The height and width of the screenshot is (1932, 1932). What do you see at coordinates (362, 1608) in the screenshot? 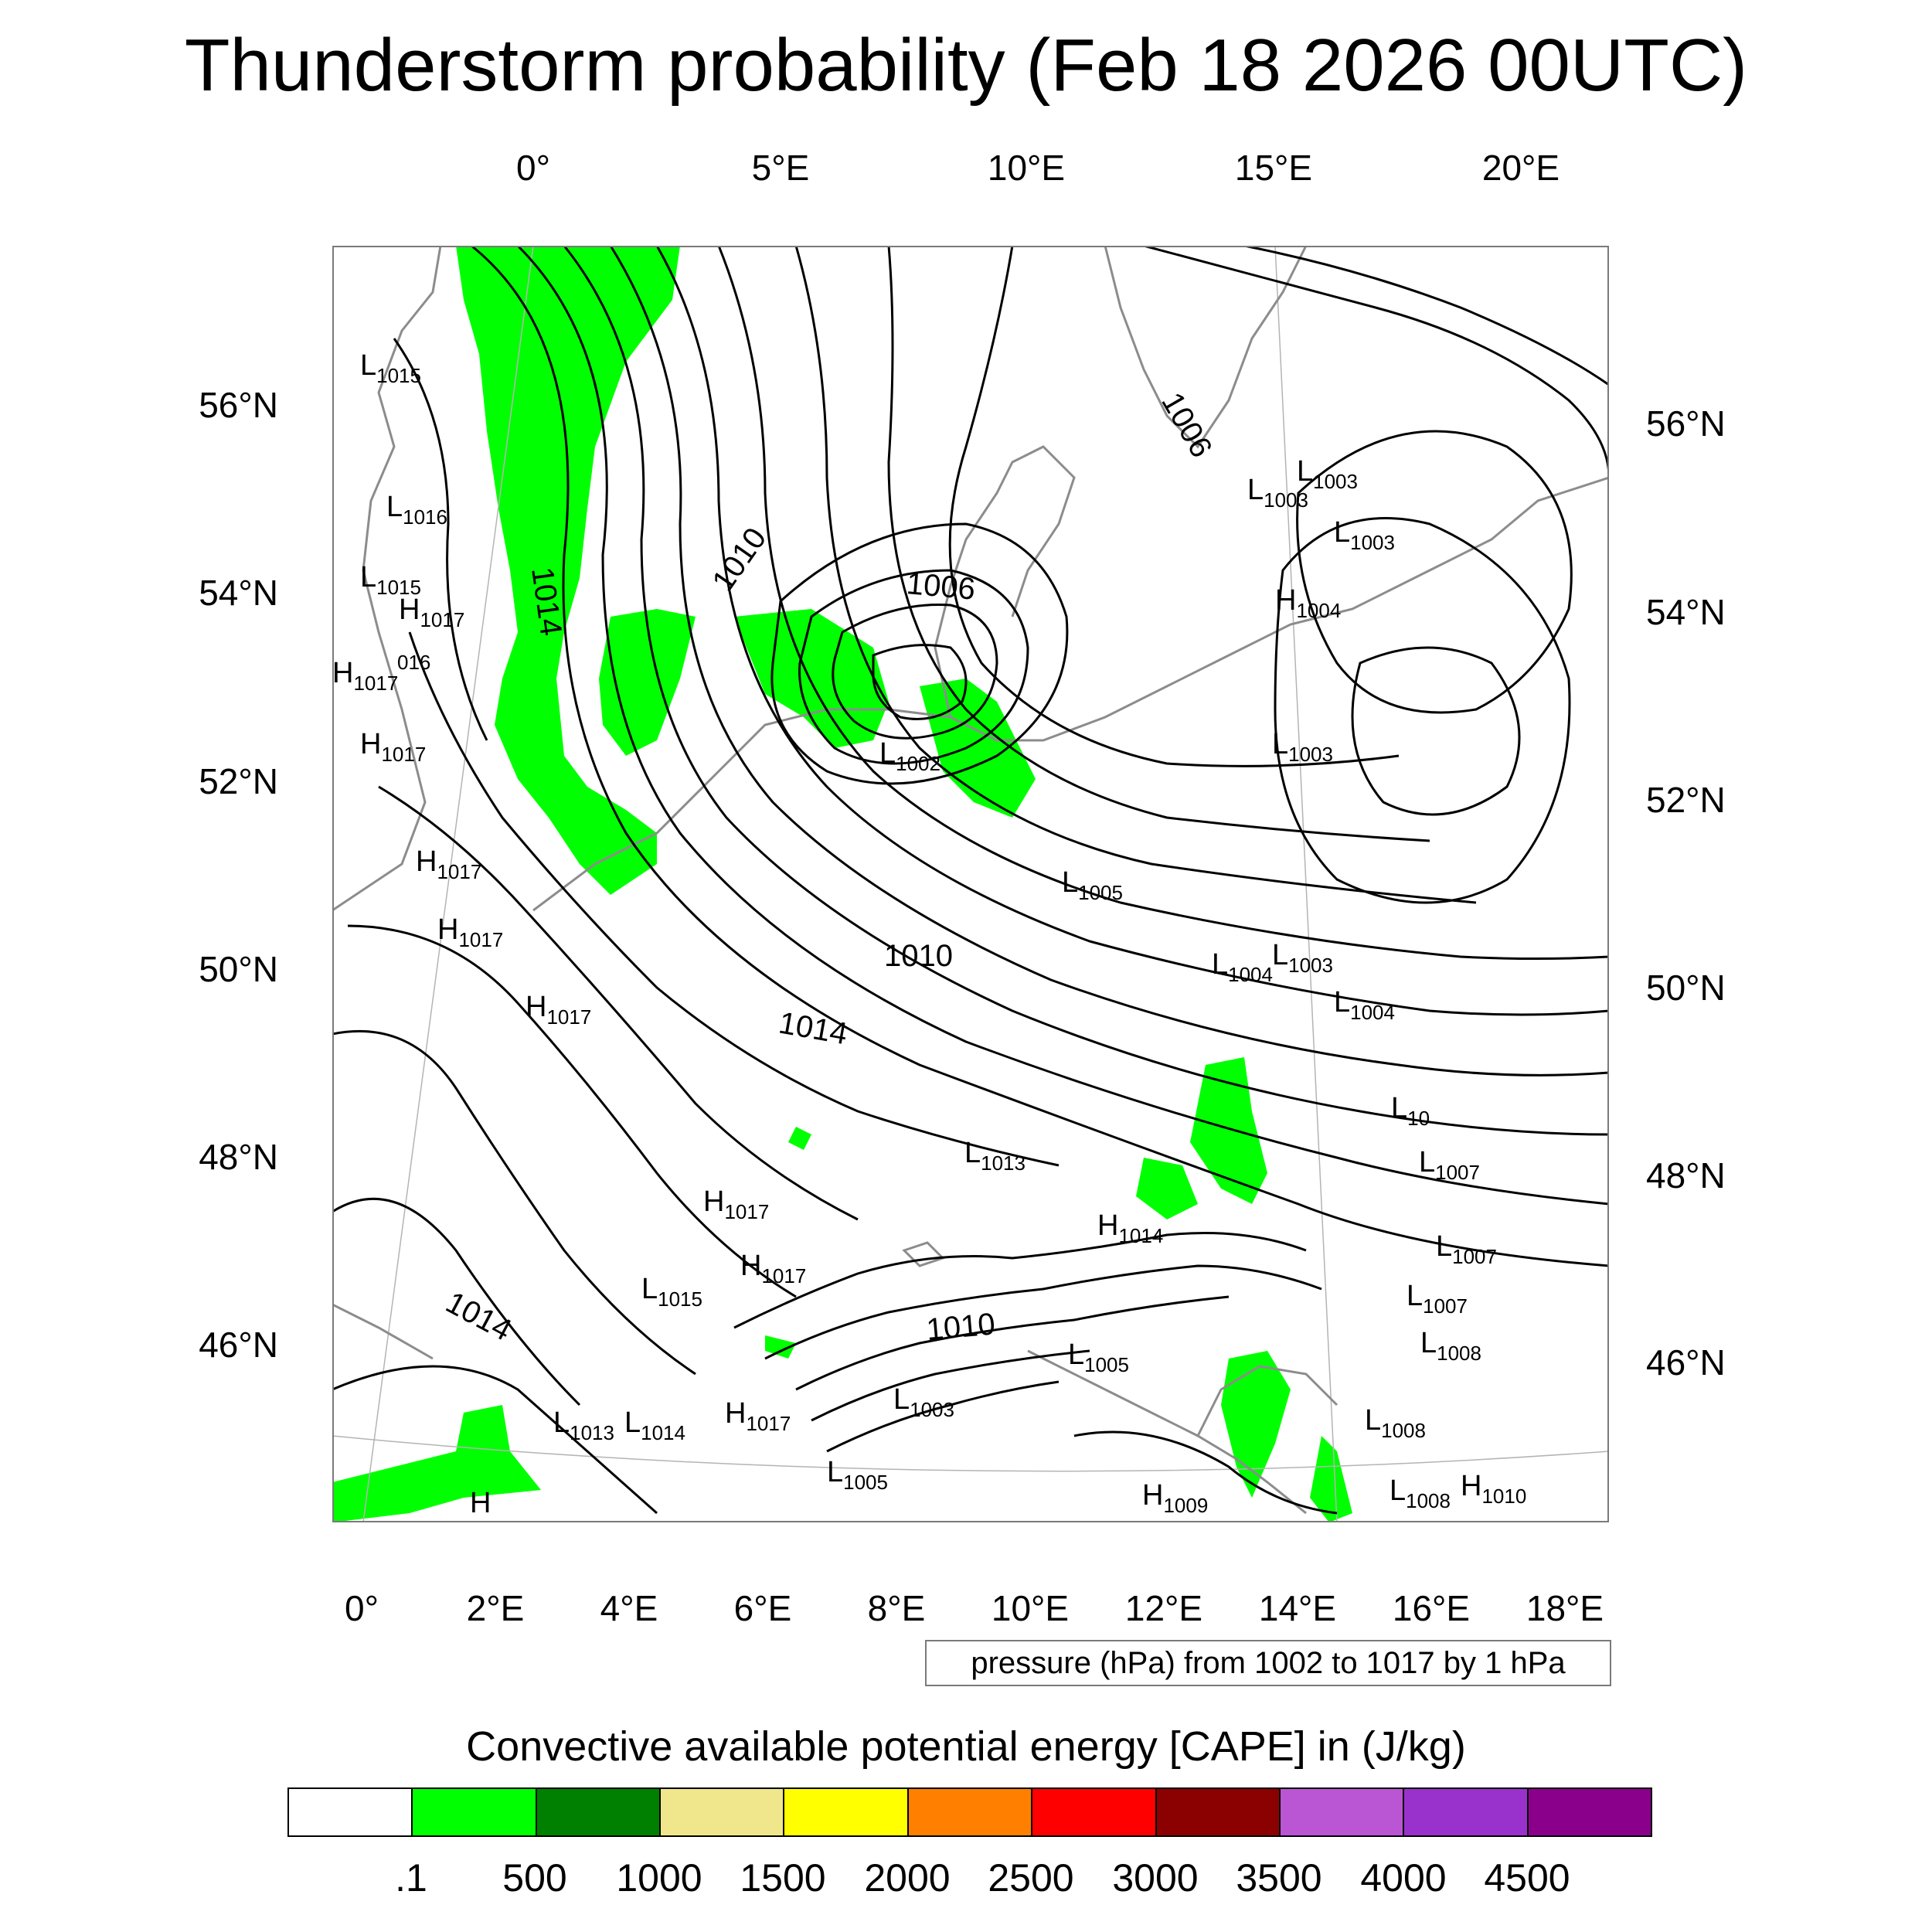
I see `bottom-lon-label: 0°` at bounding box center [362, 1608].